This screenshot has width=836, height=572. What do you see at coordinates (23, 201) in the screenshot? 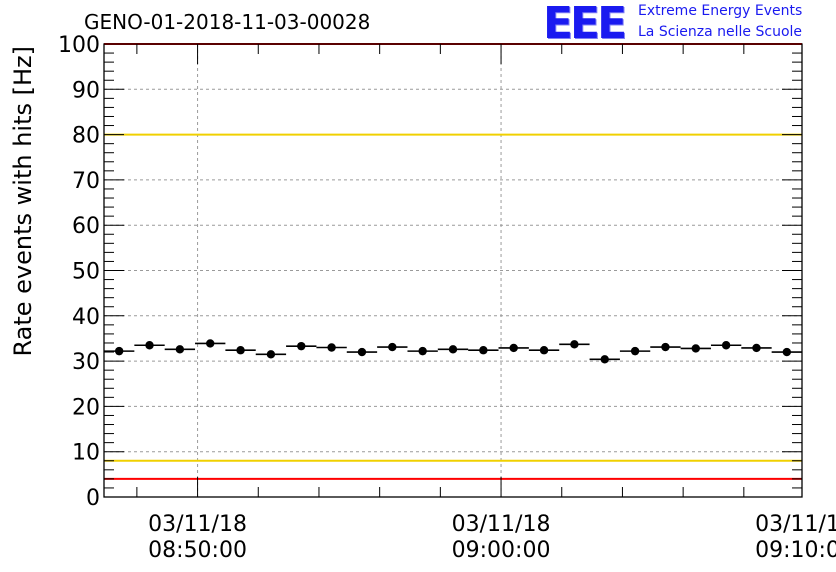
I see `y-axis-label: Rate events with hits [Hz]` at bounding box center [23, 201].